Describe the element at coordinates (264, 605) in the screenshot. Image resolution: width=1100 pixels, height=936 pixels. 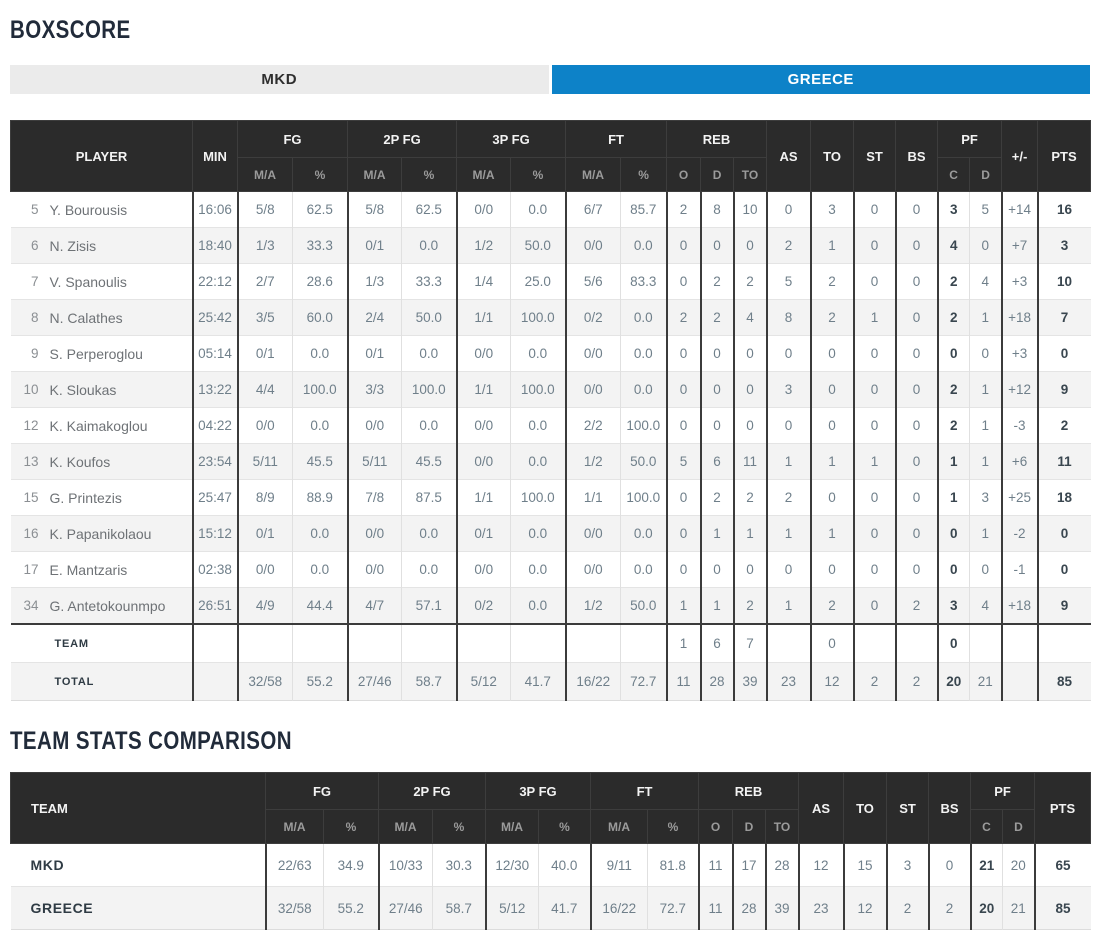
I see `cell-fg-ma: 4/9` at that location.